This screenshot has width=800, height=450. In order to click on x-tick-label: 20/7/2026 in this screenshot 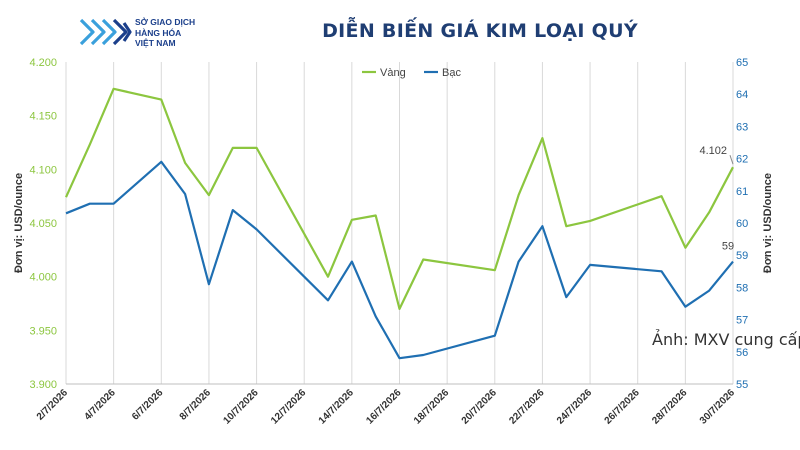, I will do `click(480, 407)`.